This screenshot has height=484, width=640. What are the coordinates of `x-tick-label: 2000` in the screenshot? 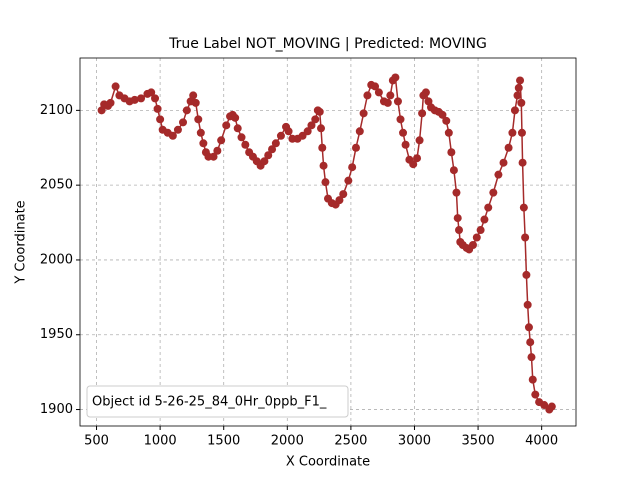 It's located at (287, 441).